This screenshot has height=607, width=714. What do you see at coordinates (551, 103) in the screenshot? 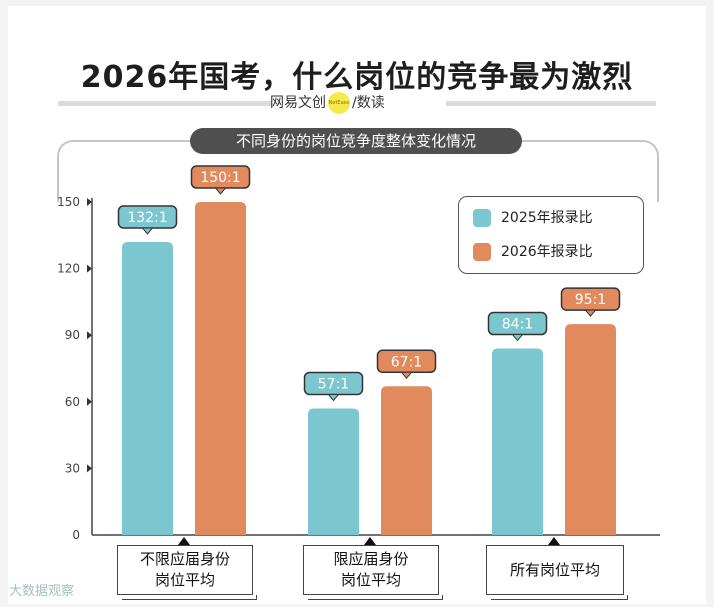
I see `title-divider-right` at bounding box center [551, 103].